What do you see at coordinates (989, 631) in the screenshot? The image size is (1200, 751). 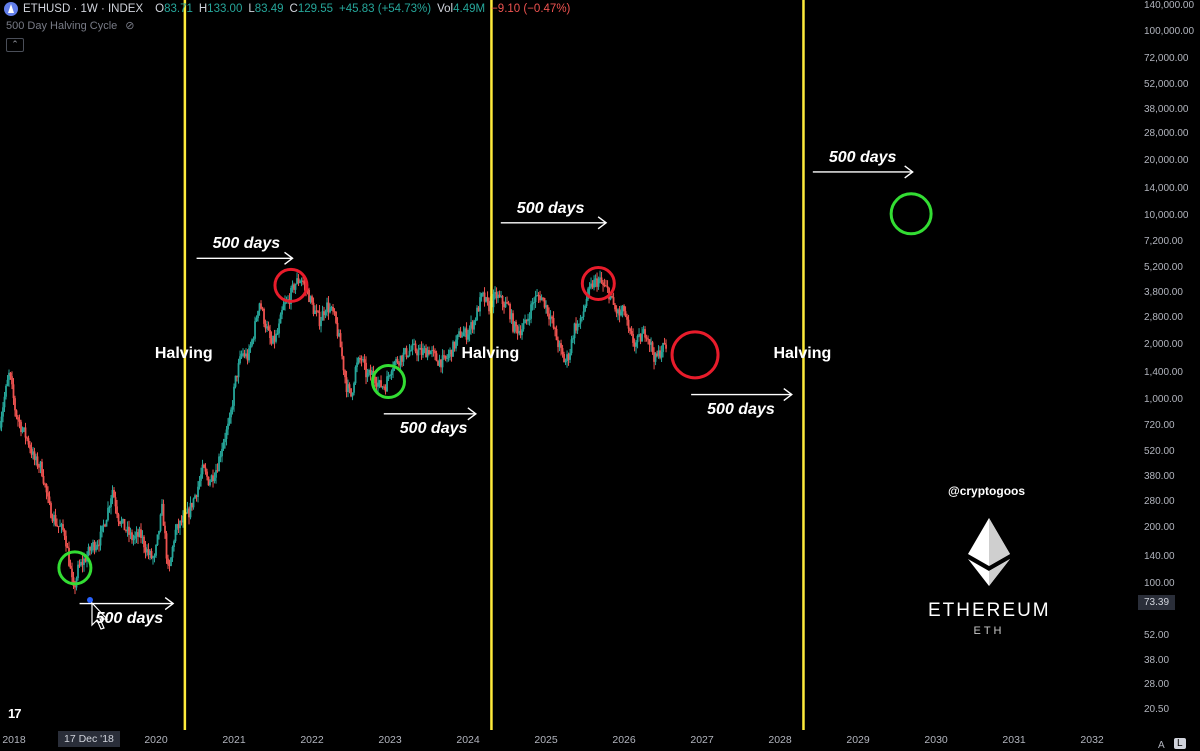 I see `ethereum-ticker: ETH` at bounding box center [989, 631].